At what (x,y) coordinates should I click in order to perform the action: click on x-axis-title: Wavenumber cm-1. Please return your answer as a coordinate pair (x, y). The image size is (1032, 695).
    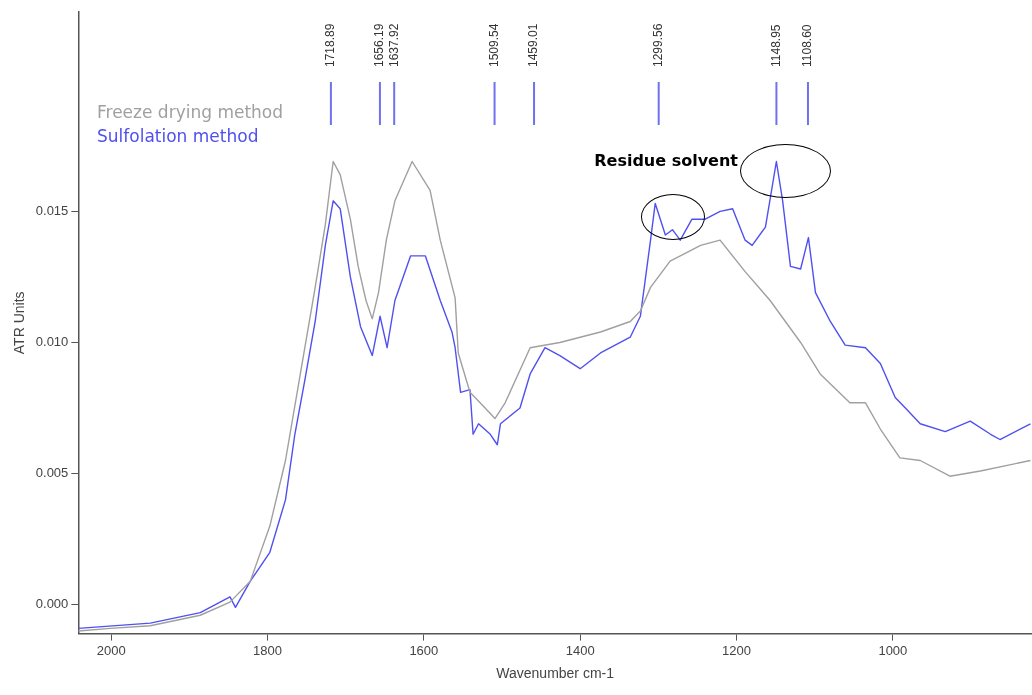
    Looking at the image, I should click on (555, 673).